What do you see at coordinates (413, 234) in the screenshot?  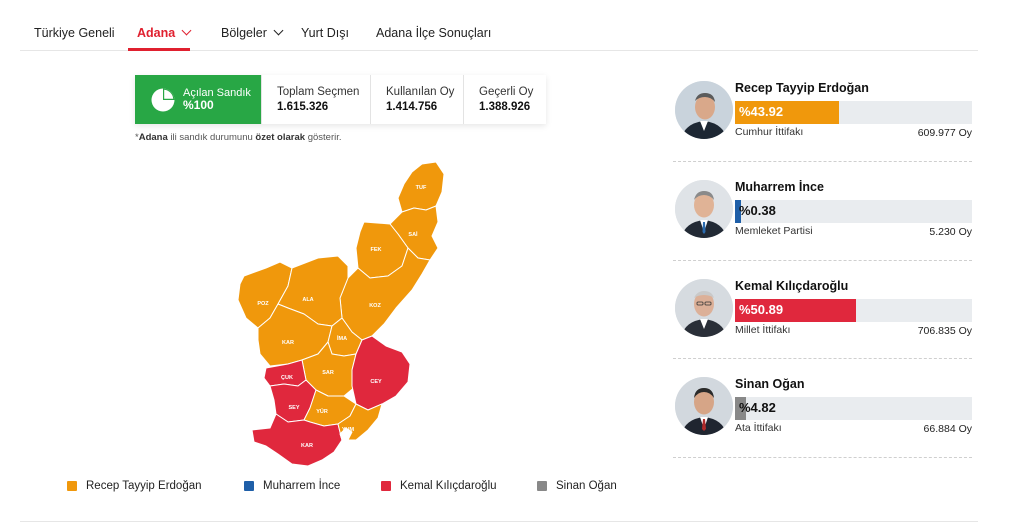 I see `district-label: SAİ` at bounding box center [413, 234].